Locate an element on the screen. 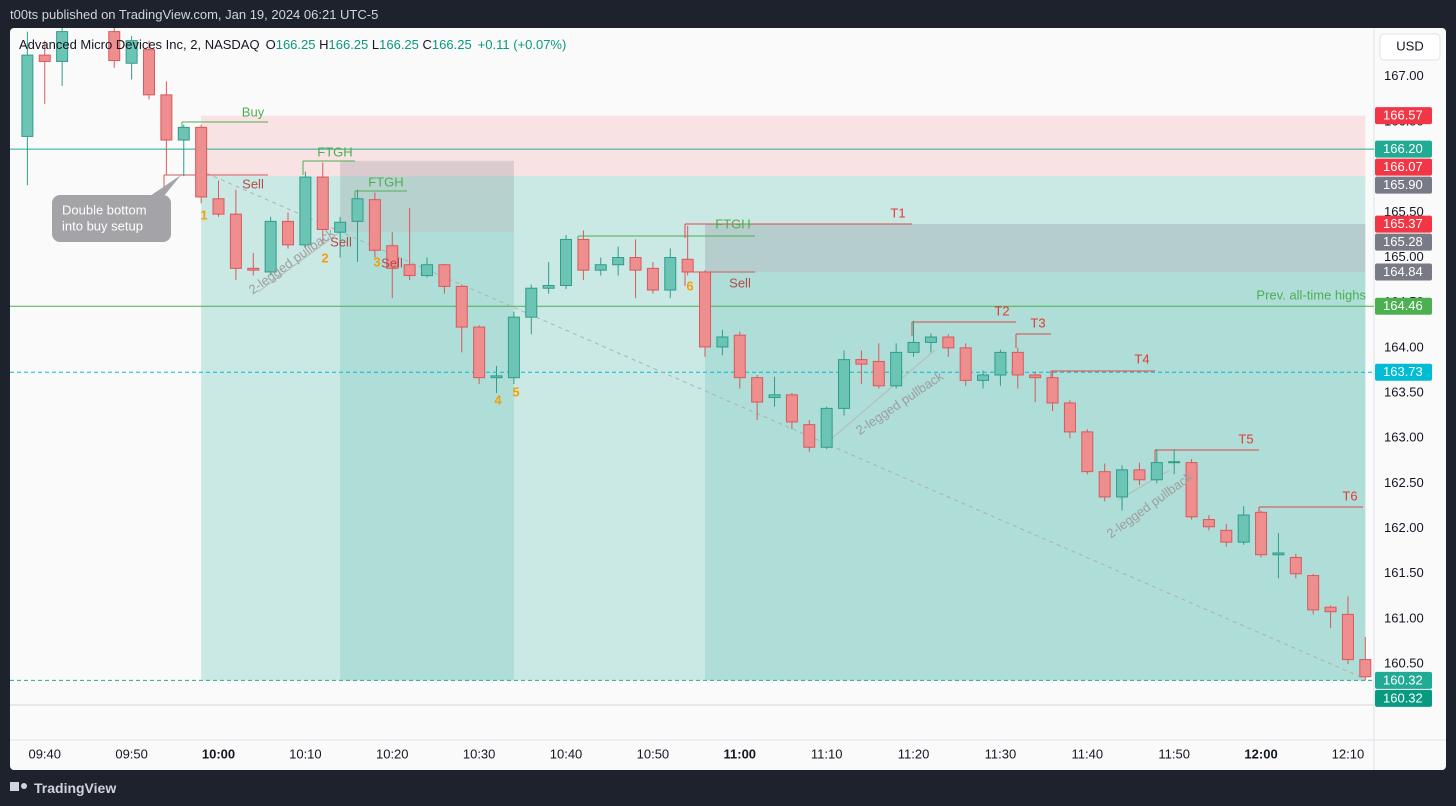 This screenshot has width=1456, height=806. callout-text: into buy setup is located at coordinates (102, 225).